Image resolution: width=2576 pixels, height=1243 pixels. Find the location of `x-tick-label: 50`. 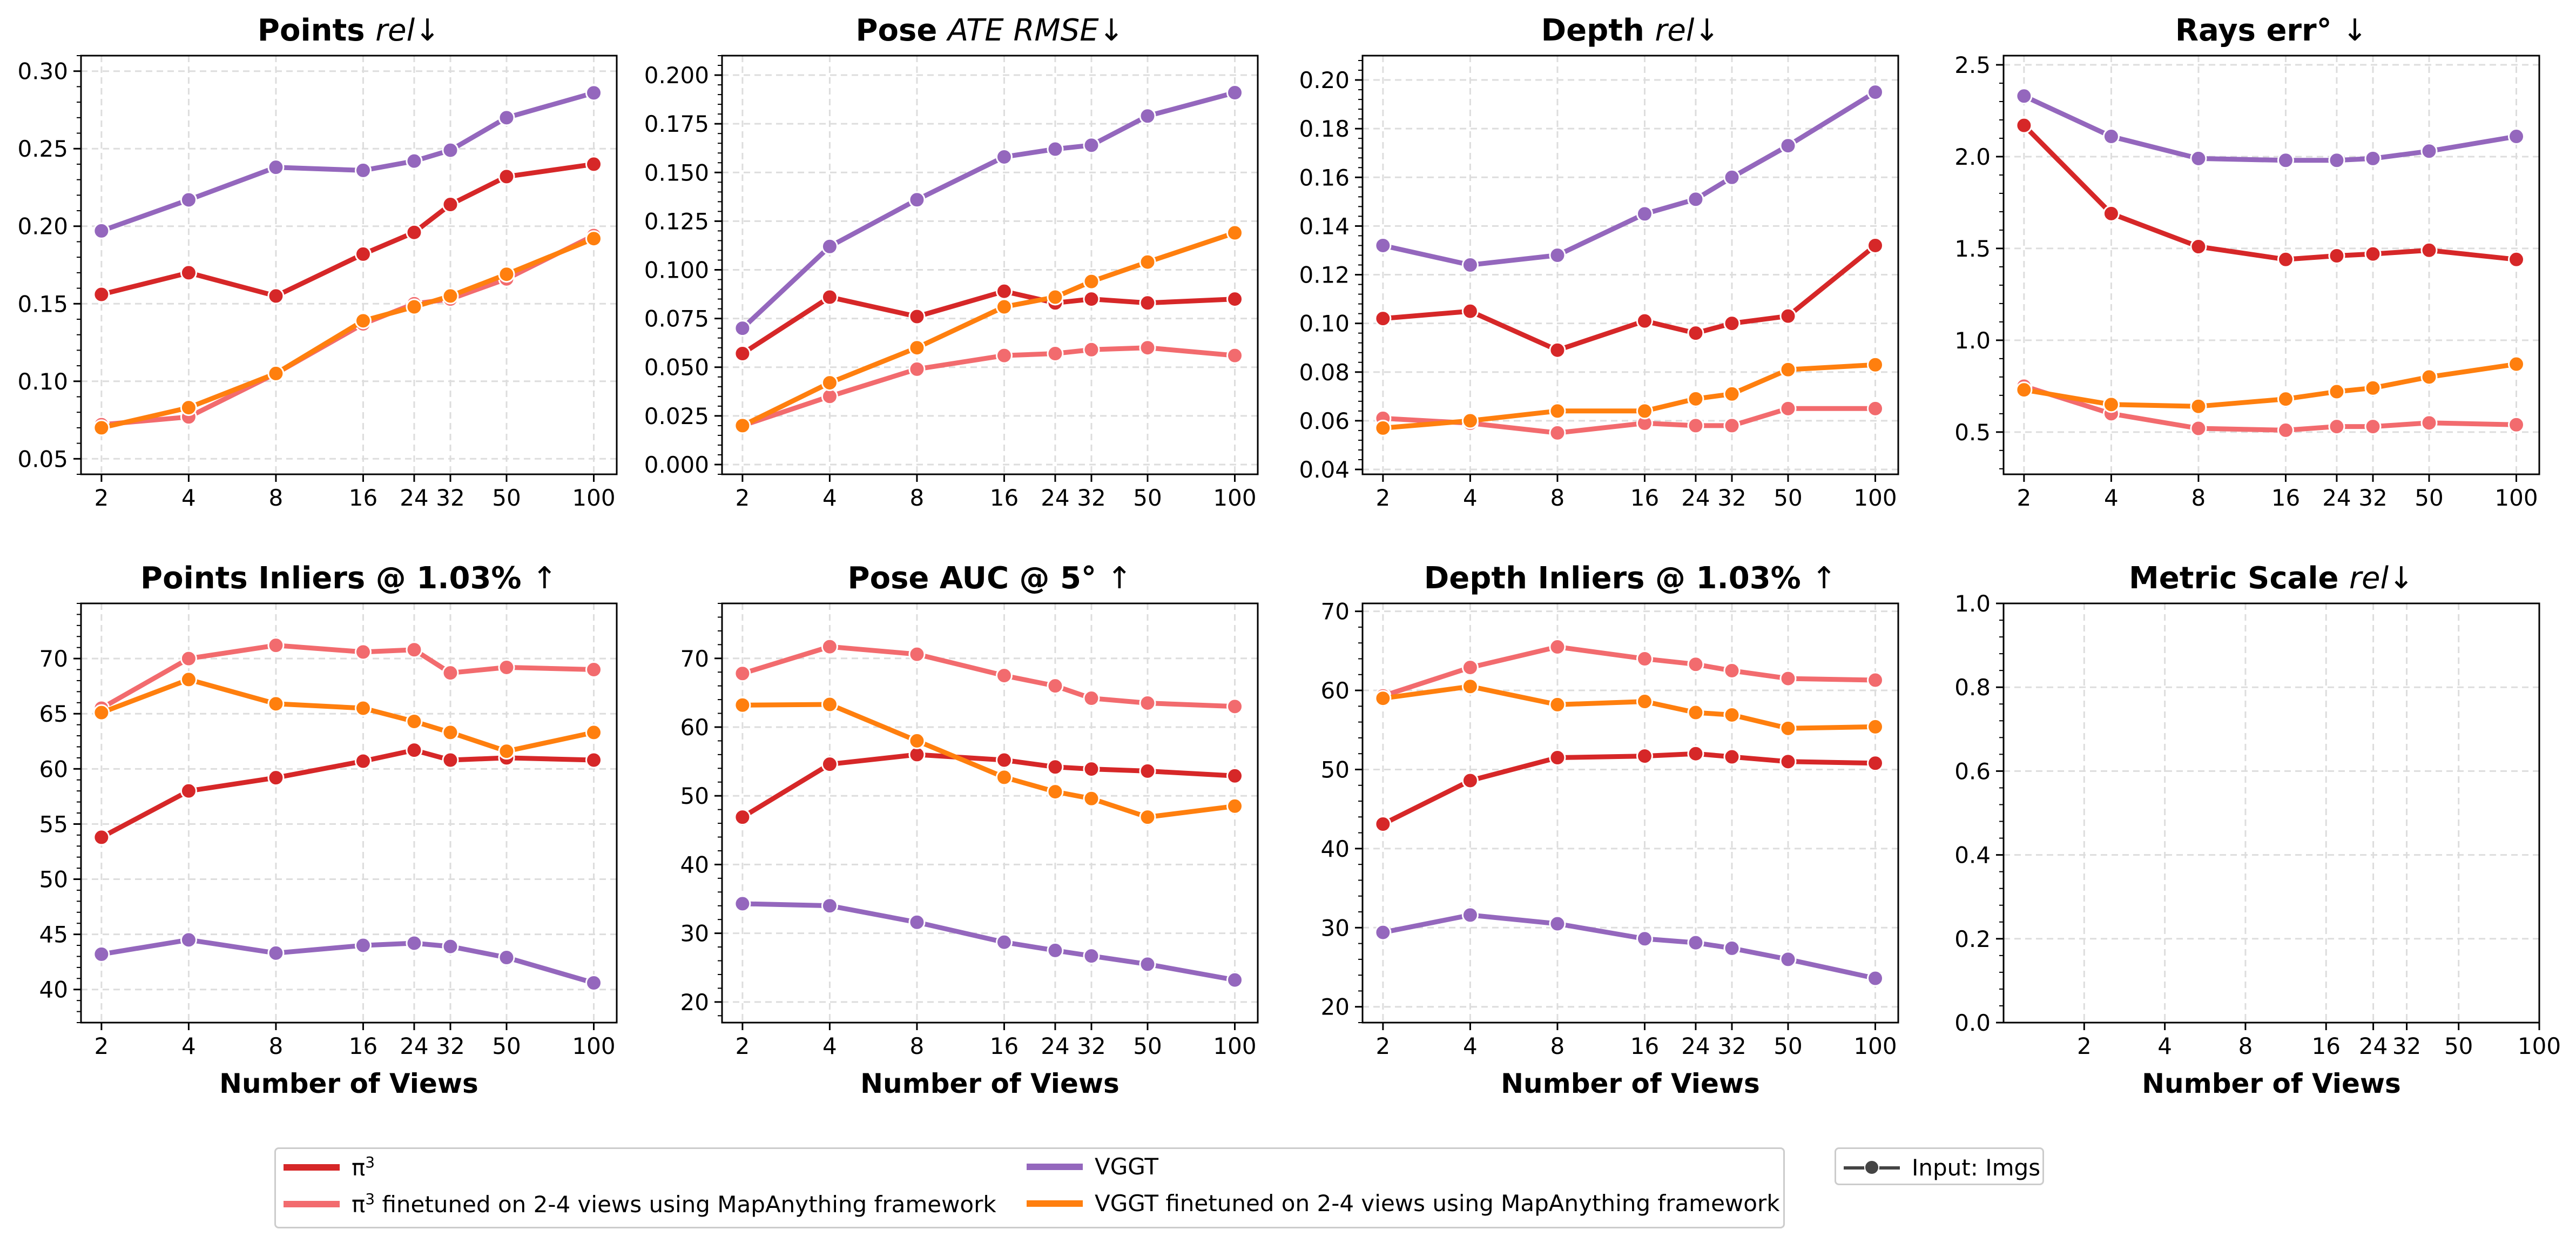

x-tick-label: 50 is located at coordinates (1787, 1046).